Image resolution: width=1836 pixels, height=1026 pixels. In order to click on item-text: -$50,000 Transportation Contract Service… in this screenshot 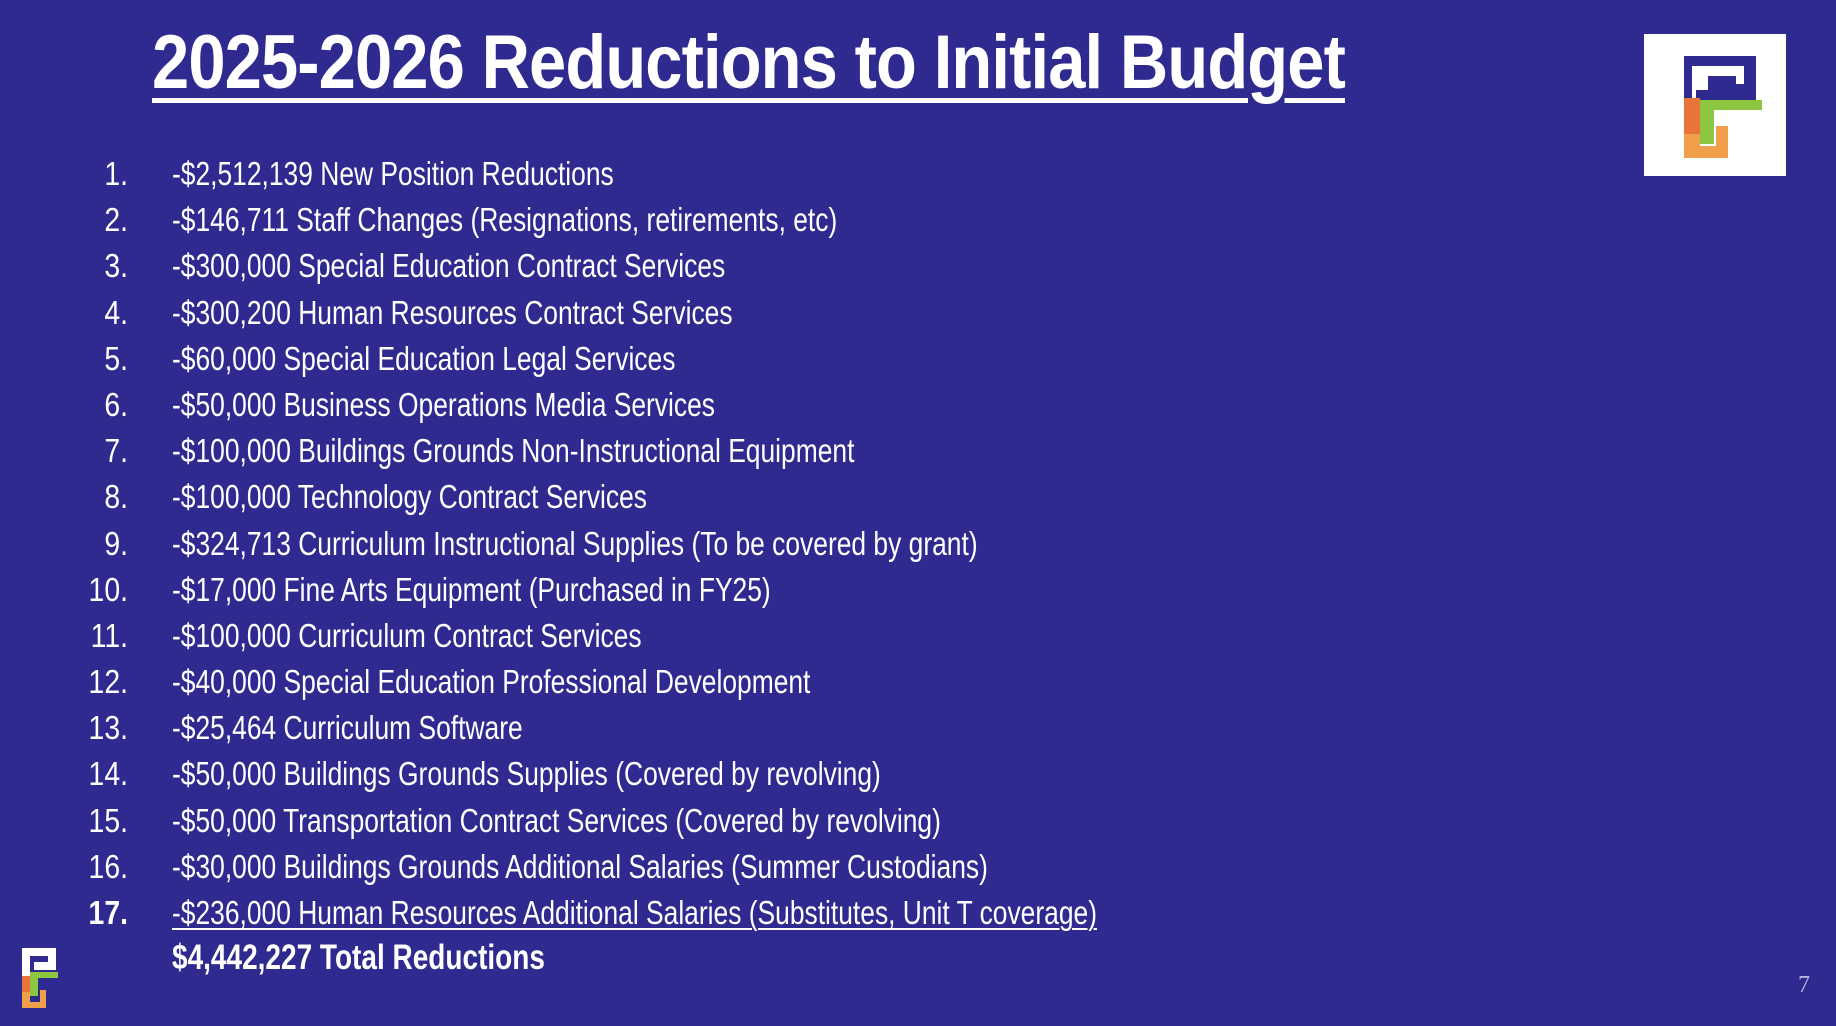, I will do `click(556, 820)`.